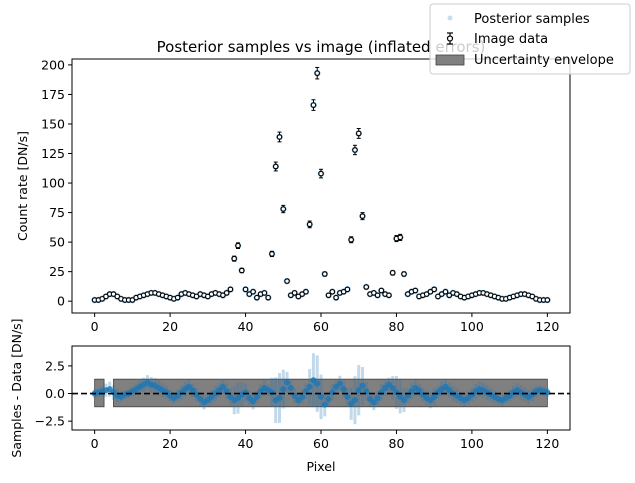 This screenshot has width=635, height=483. I want to click on posterior-y-label: Count rate [DN/s], so click(22, 186).